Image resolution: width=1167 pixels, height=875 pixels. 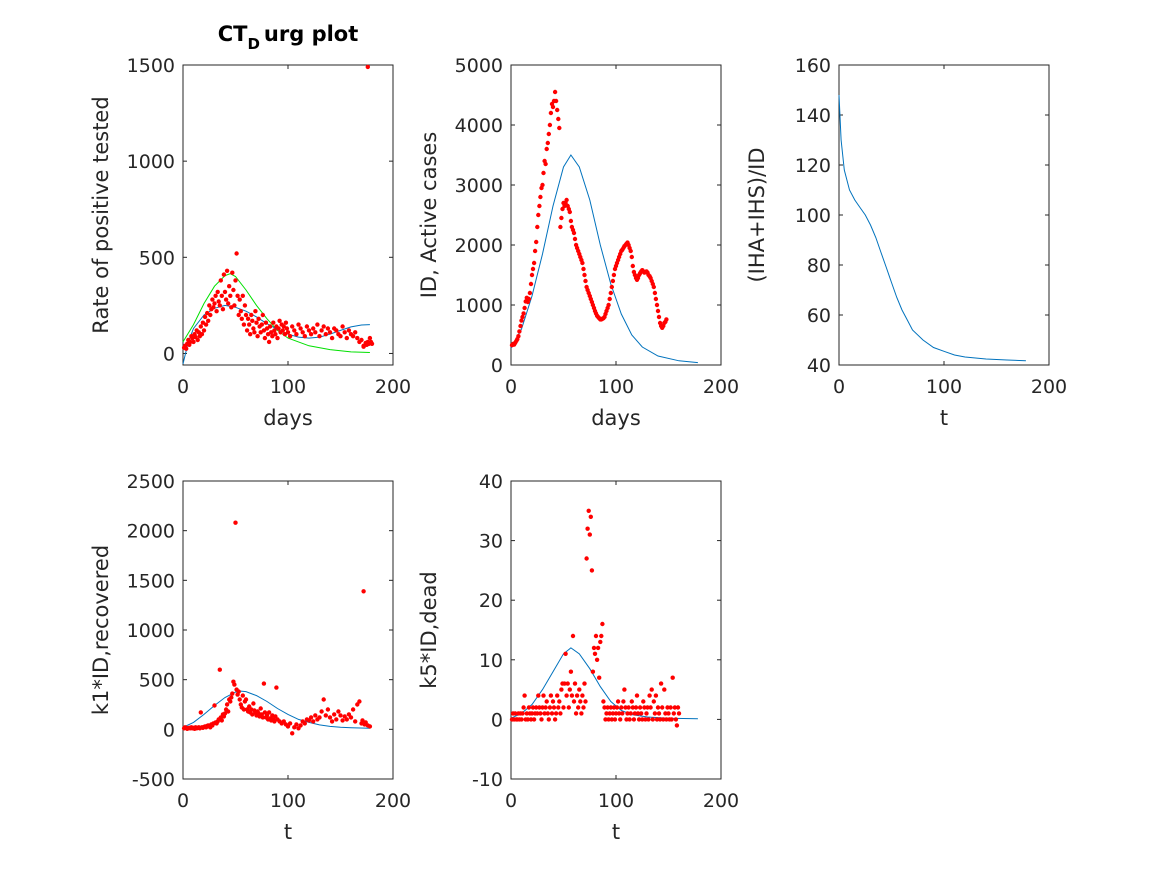 I want to click on y-tick-label: 120, so click(x=813, y=166).